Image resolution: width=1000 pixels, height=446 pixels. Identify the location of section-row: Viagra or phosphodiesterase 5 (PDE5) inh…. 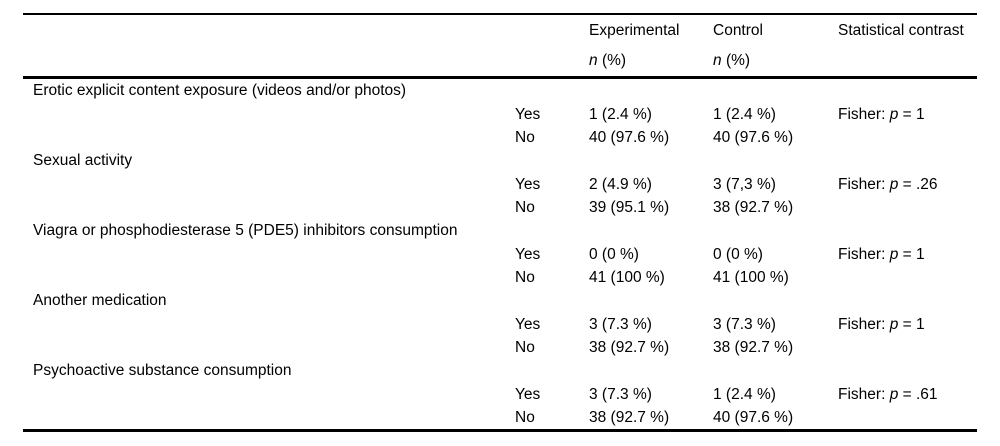
(500, 231).